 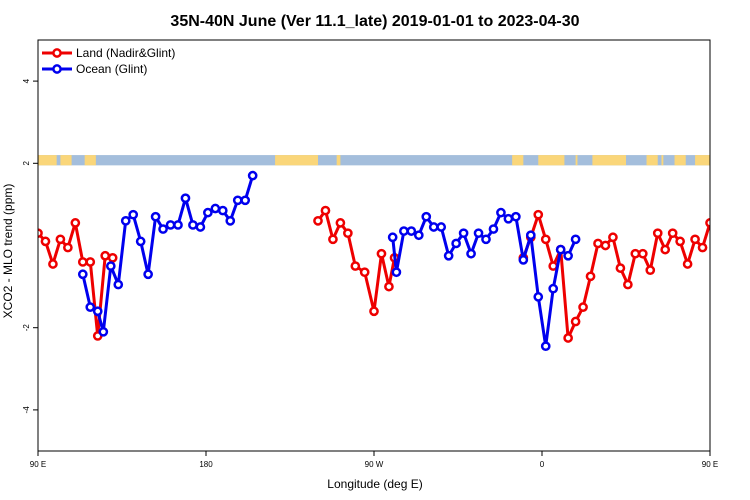 I want to click on land-ocean-strip, so click(x=392, y=160).